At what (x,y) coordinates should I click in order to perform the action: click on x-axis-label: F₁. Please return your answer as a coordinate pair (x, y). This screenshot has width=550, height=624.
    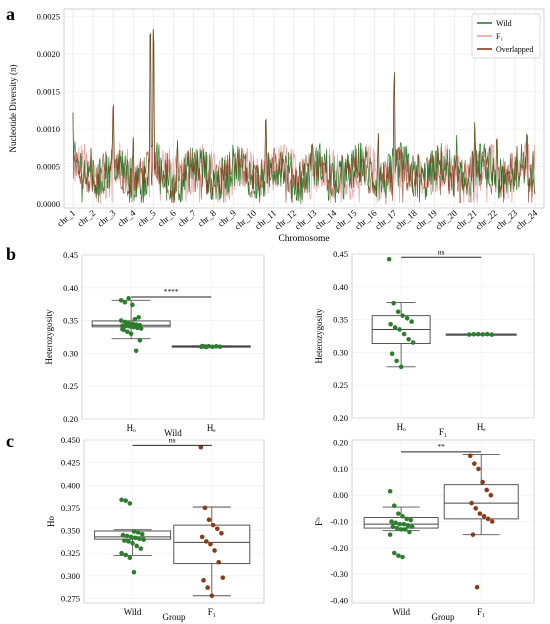
    Looking at the image, I should click on (443, 432).